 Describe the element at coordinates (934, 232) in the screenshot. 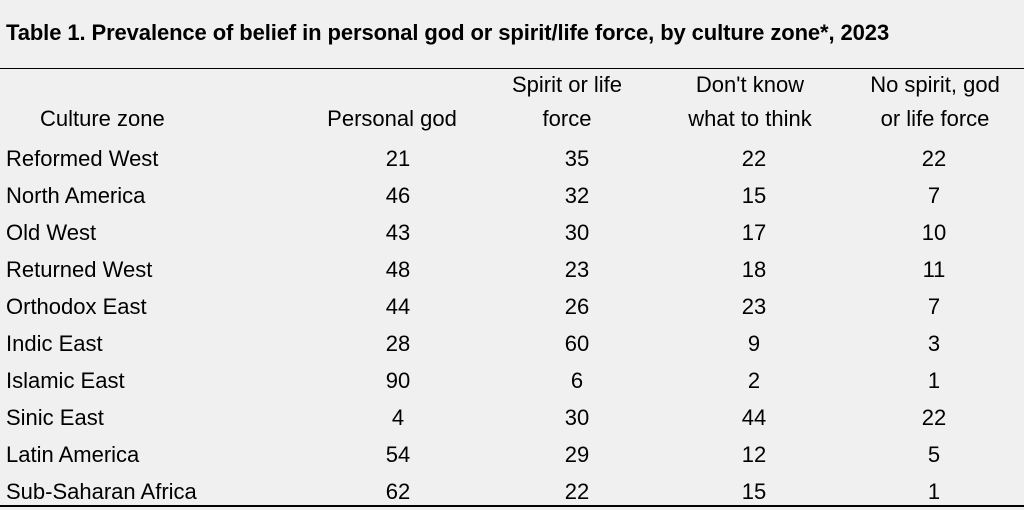

I see `value-cell: 10` at that location.